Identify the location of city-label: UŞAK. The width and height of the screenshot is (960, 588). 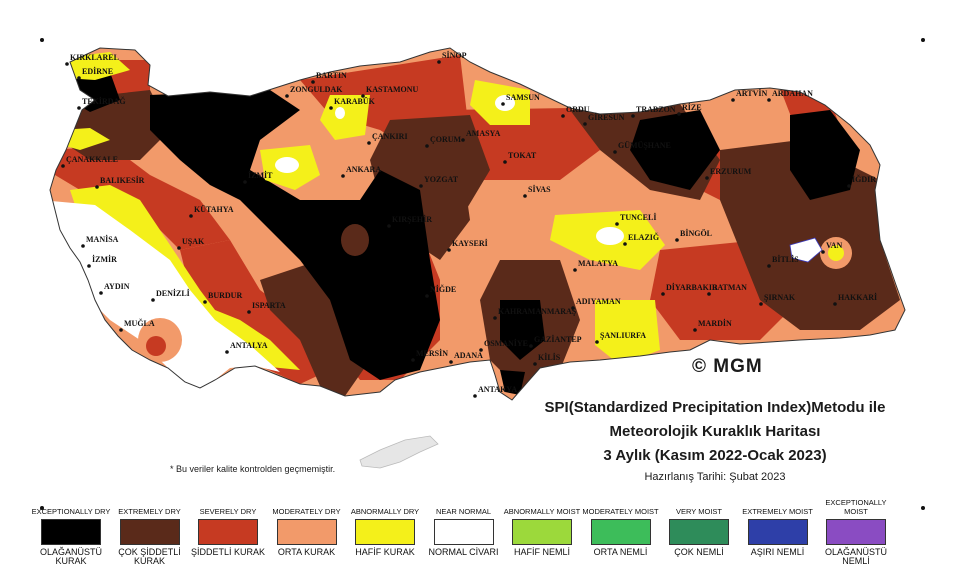
(193, 241).